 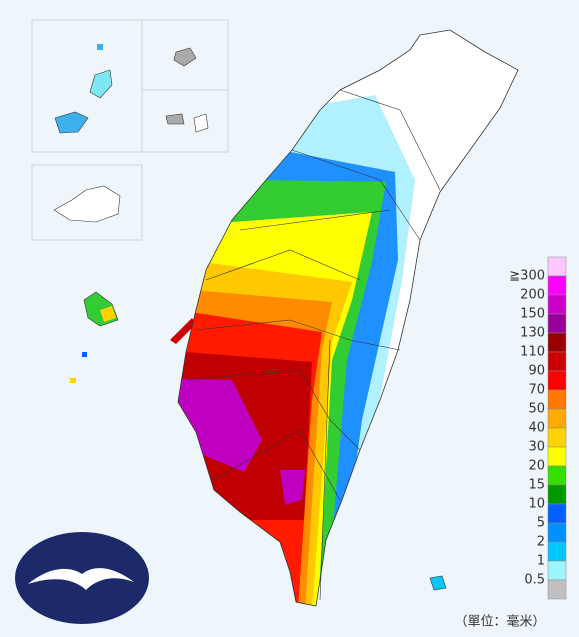 What do you see at coordinates (541, 561) in the screenshot?
I see `legend-label: 1` at bounding box center [541, 561].